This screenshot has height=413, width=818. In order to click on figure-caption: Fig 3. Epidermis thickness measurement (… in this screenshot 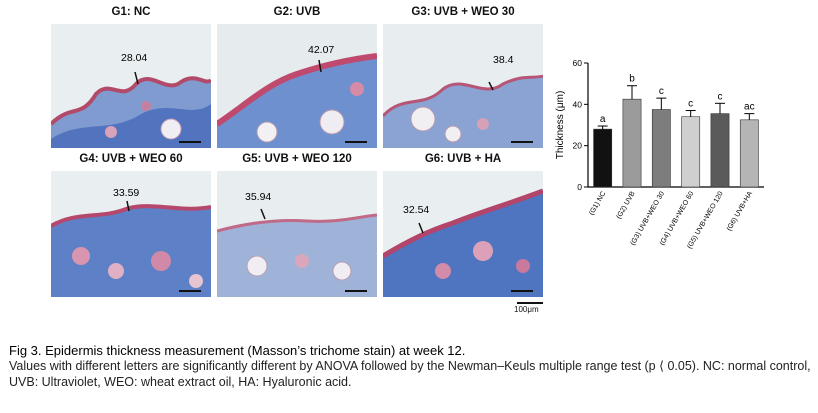, I will do `click(411, 366)`.